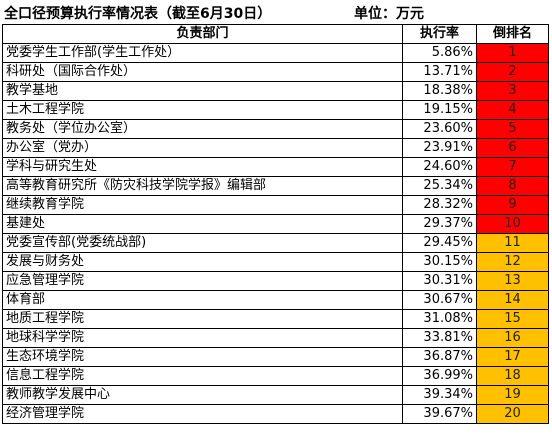 Image resolution: width=552 pixels, height=448 pixels. I want to click on rank-cell: 4, so click(512, 110).